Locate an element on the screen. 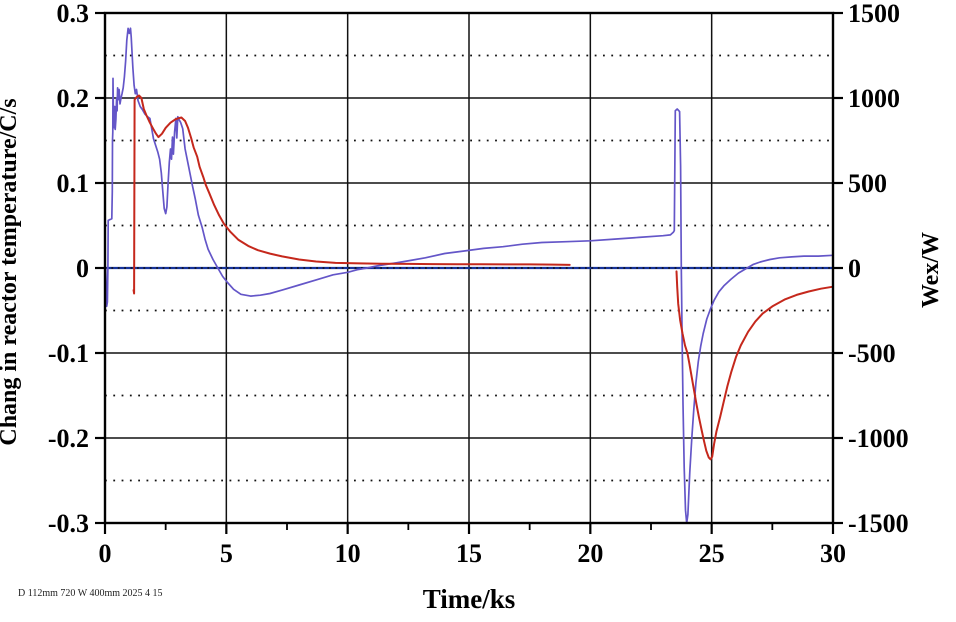 The image size is (956, 622). y-axis-title-right: Wex/W is located at coordinates (931, 270).